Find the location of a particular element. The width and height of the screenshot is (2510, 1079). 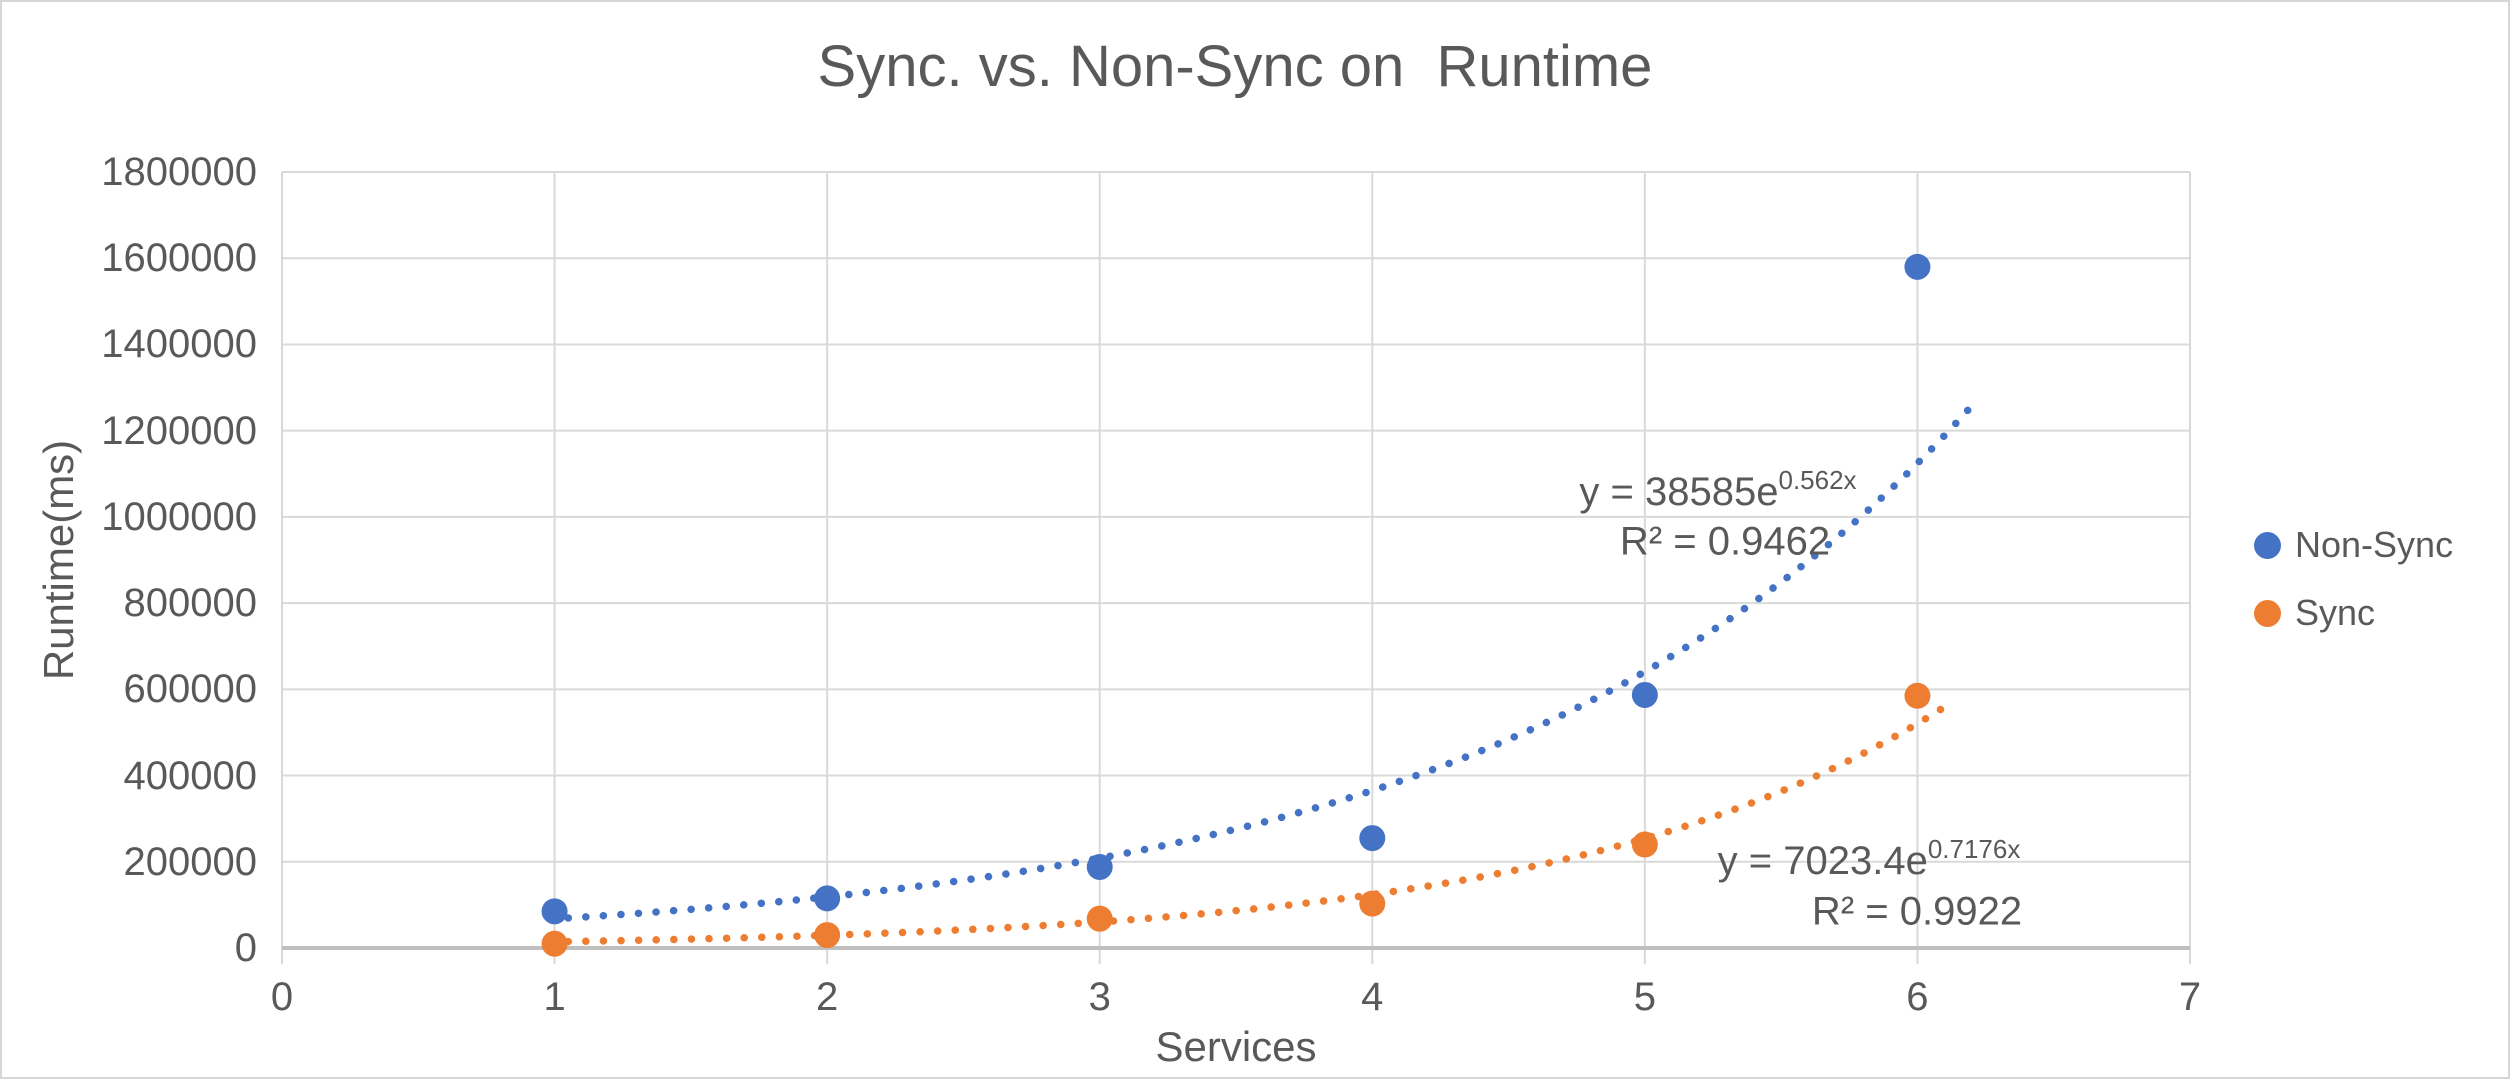

trendline-r2-non-sync: R² = 0.9462 is located at coordinates (1725, 541).